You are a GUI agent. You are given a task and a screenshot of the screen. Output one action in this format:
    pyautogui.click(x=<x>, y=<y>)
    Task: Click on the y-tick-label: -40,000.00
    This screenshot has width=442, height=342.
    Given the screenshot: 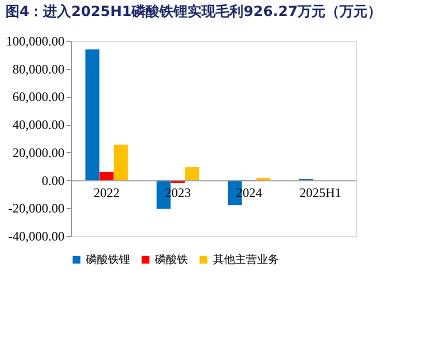 What is the action you would take?
    pyautogui.click(x=36, y=236)
    